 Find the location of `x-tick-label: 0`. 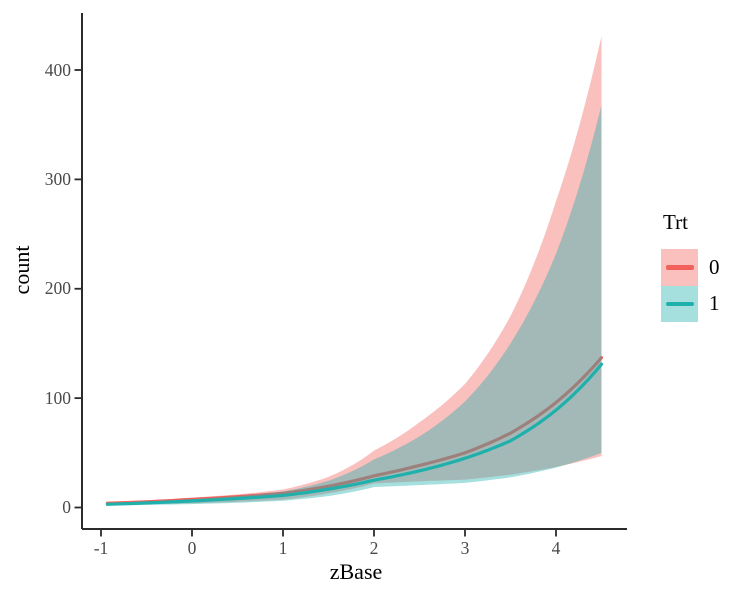

x-tick-label: 0 is located at coordinates (192, 548).